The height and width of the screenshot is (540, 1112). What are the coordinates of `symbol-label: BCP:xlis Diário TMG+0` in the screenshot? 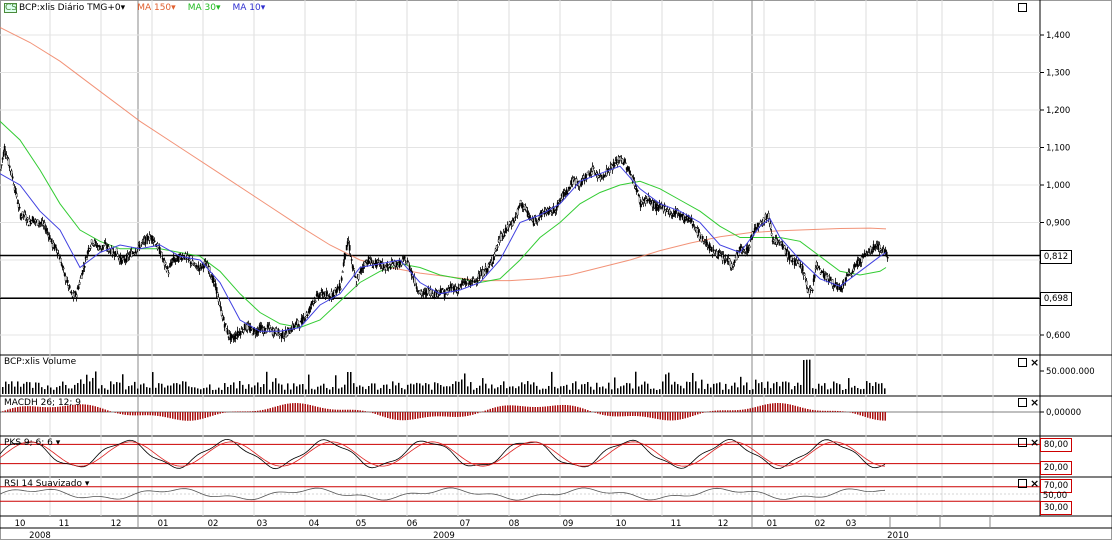 It's located at (70, 8).